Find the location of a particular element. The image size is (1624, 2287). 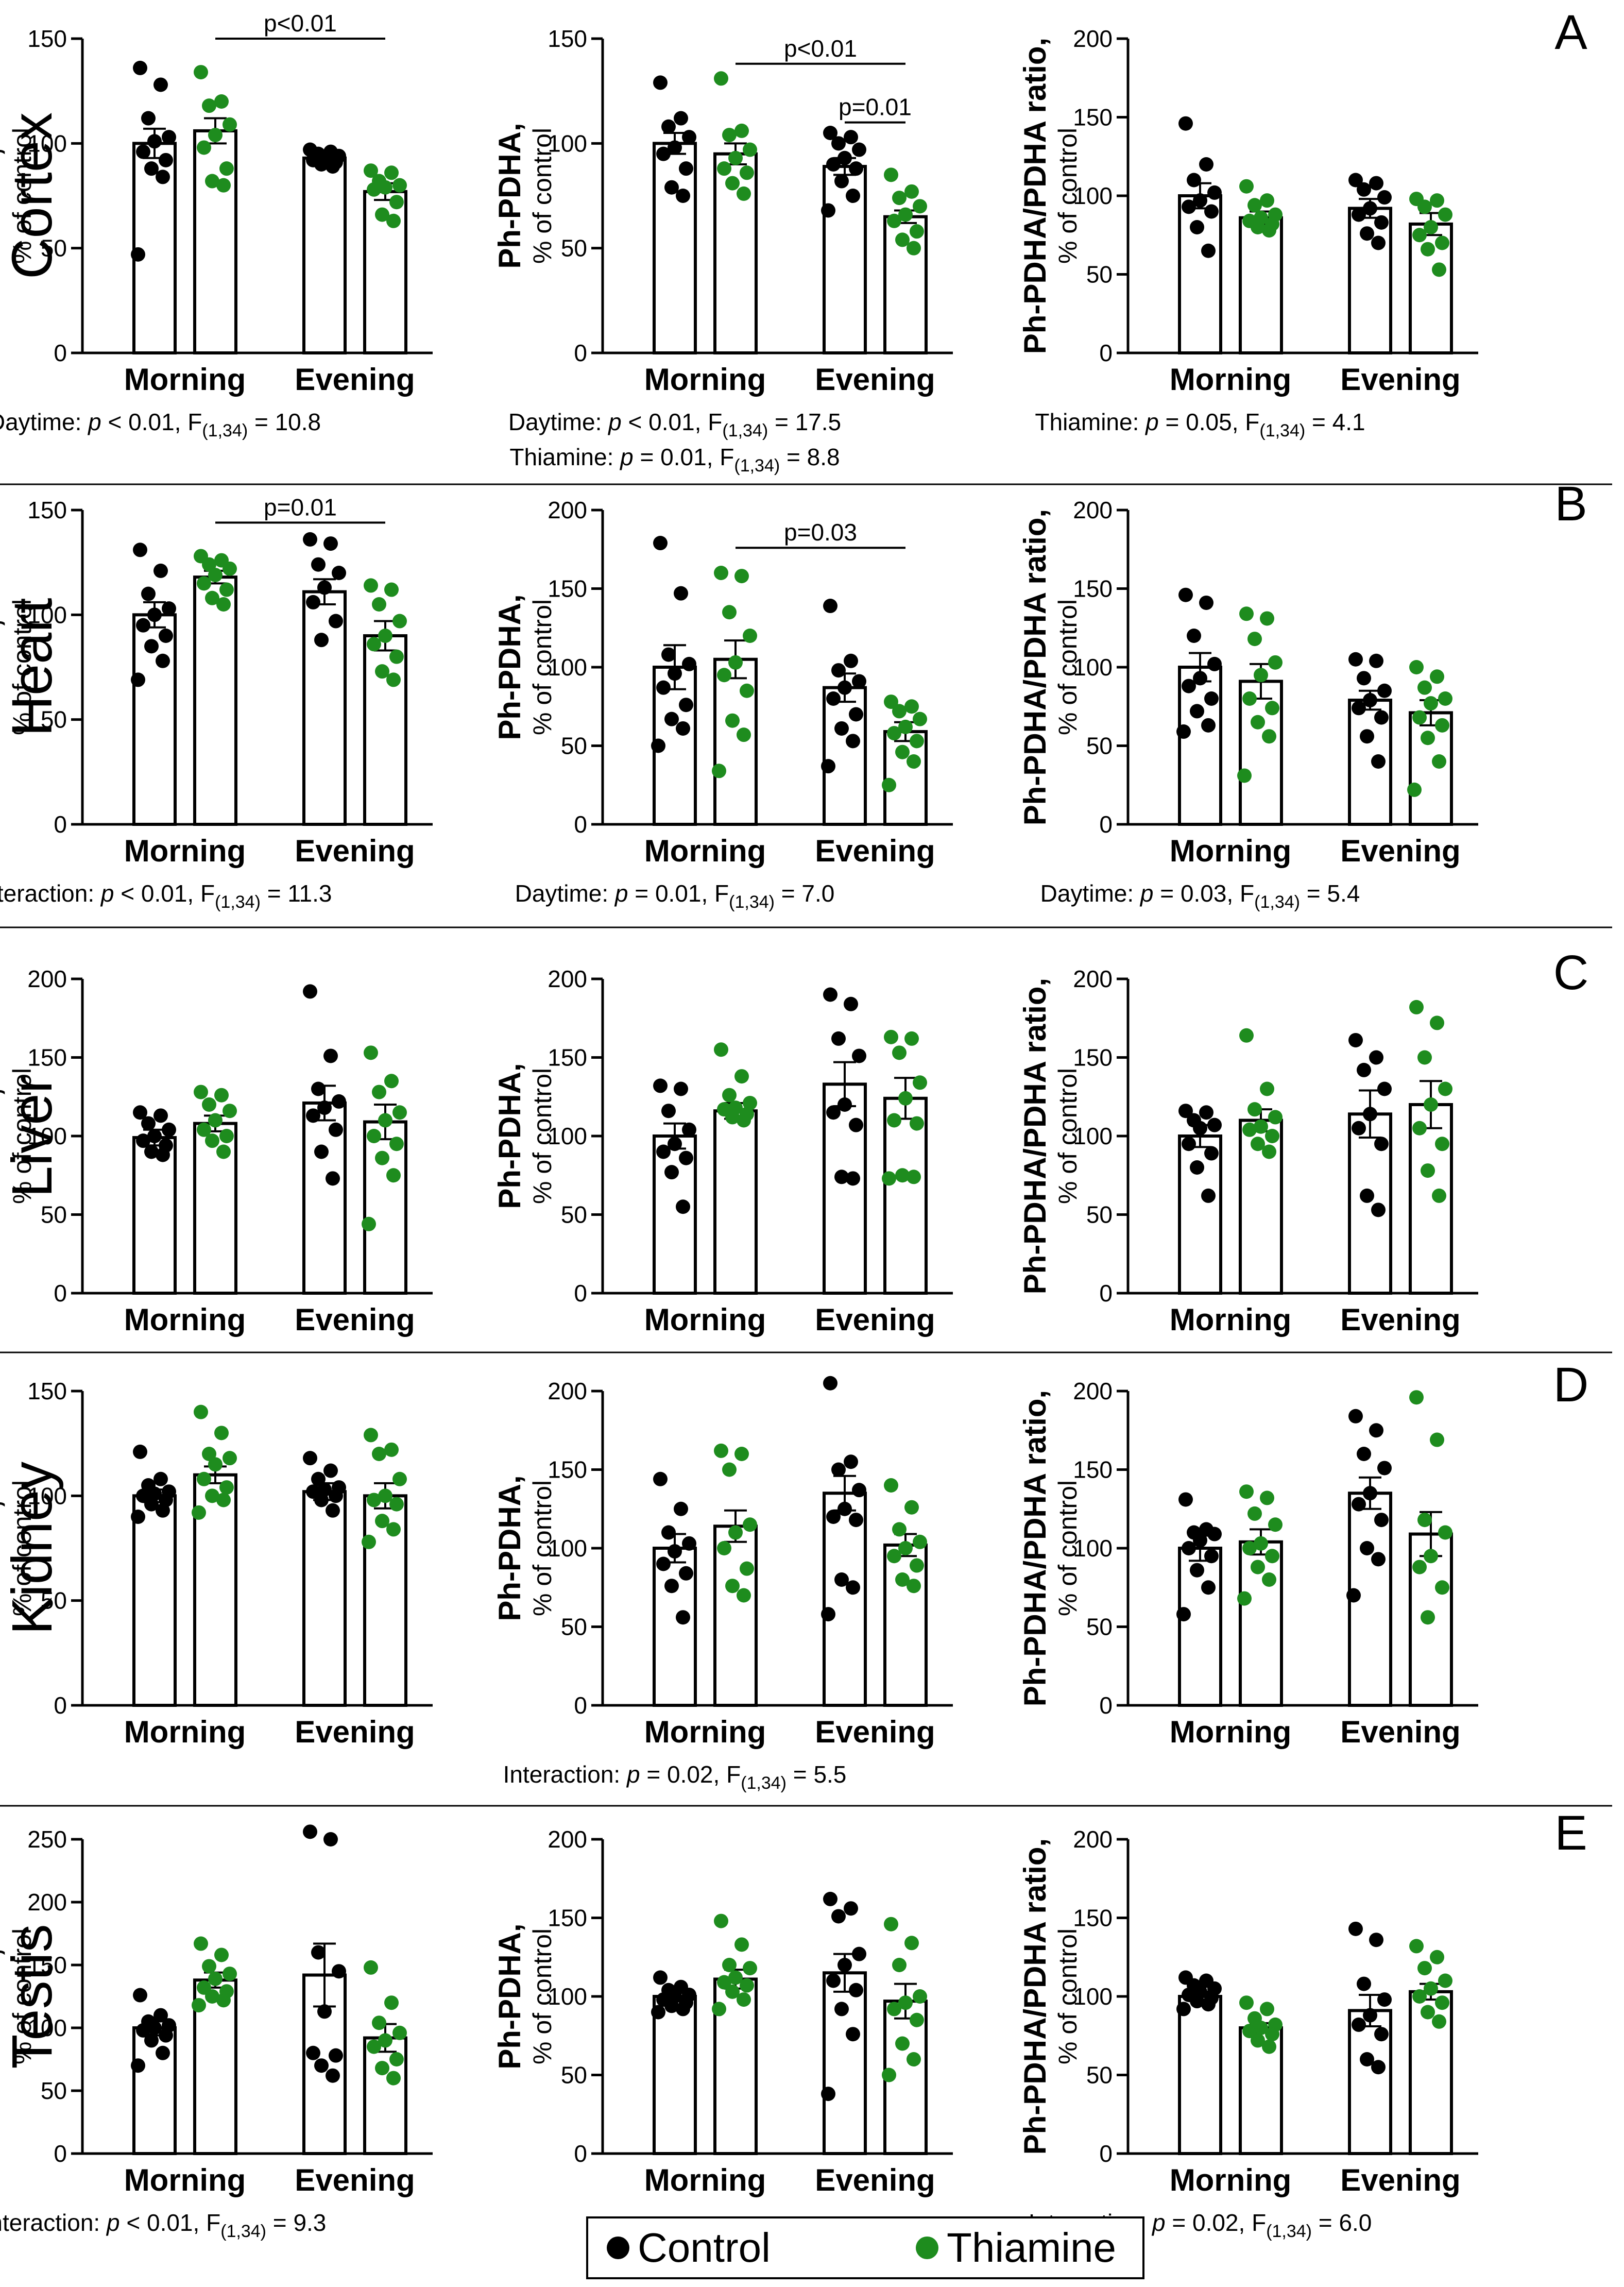

bar-evening-control is located at coordinates (324, 255).